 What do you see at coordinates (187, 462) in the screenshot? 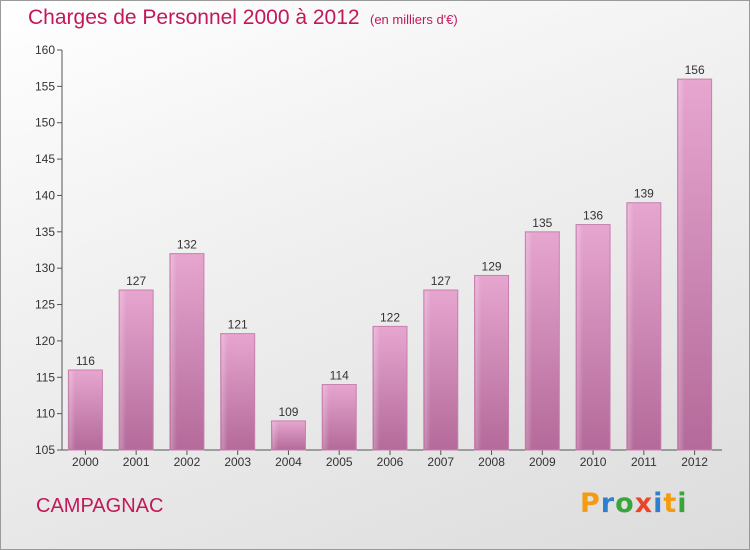
I see `x-tick-label: 2002` at bounding box center [187, 462].